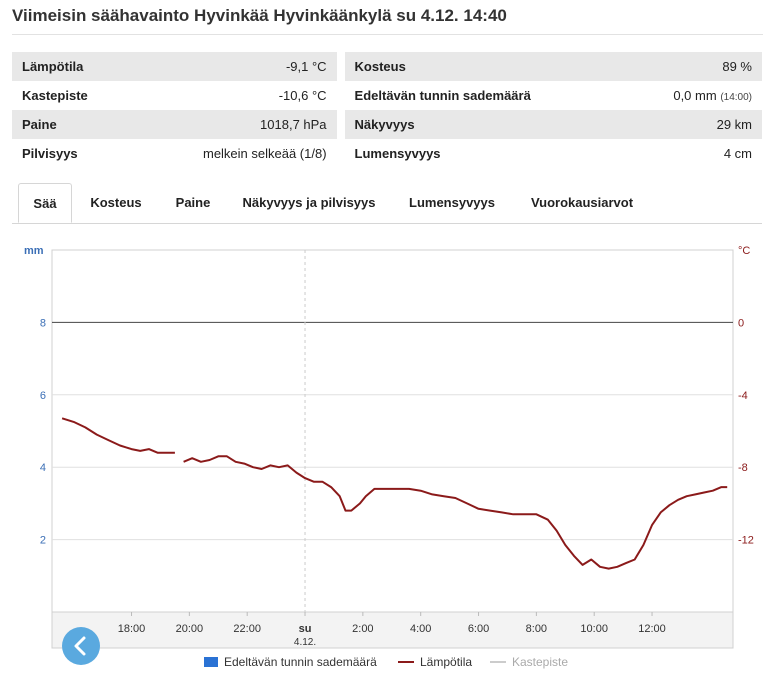  What do you see at coordinates (309, 202) in the screenshot?
I see `tab-nakyvyys-ja-pilvisyys: Näkyvyys ja pilvisyys` at bounding box center [309, 202].